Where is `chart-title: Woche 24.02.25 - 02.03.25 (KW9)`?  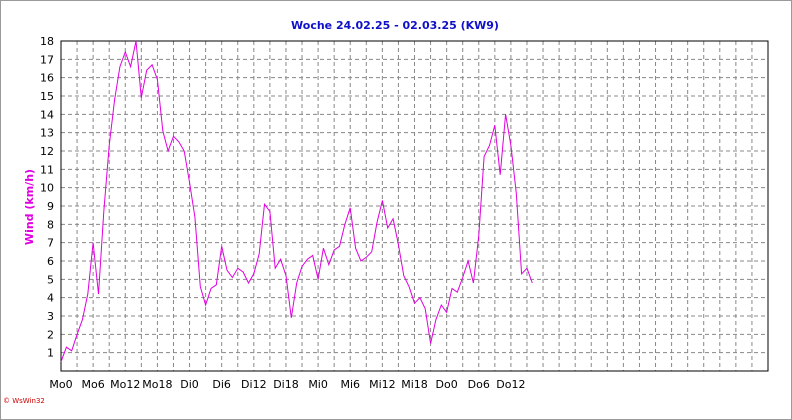 chart-title: Woche 24.02.25 - 02.03.25 (KW9) is located at coordinates (395, 25).